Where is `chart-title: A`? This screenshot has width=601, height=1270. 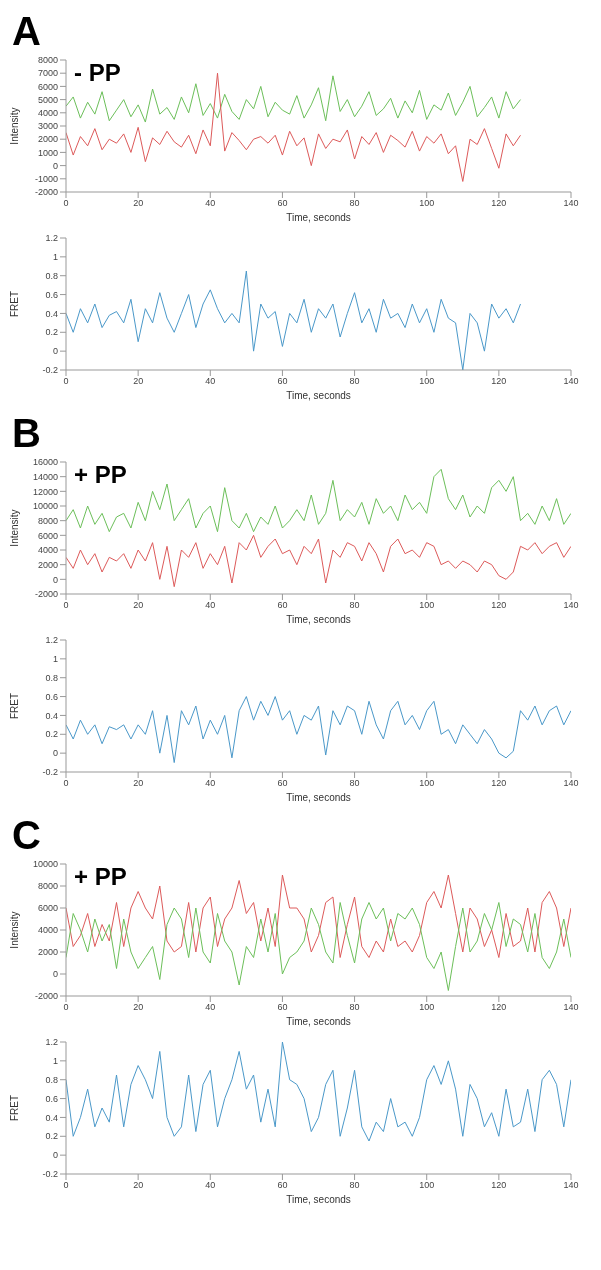
chart-title: A is located at coordinates (27, 31).